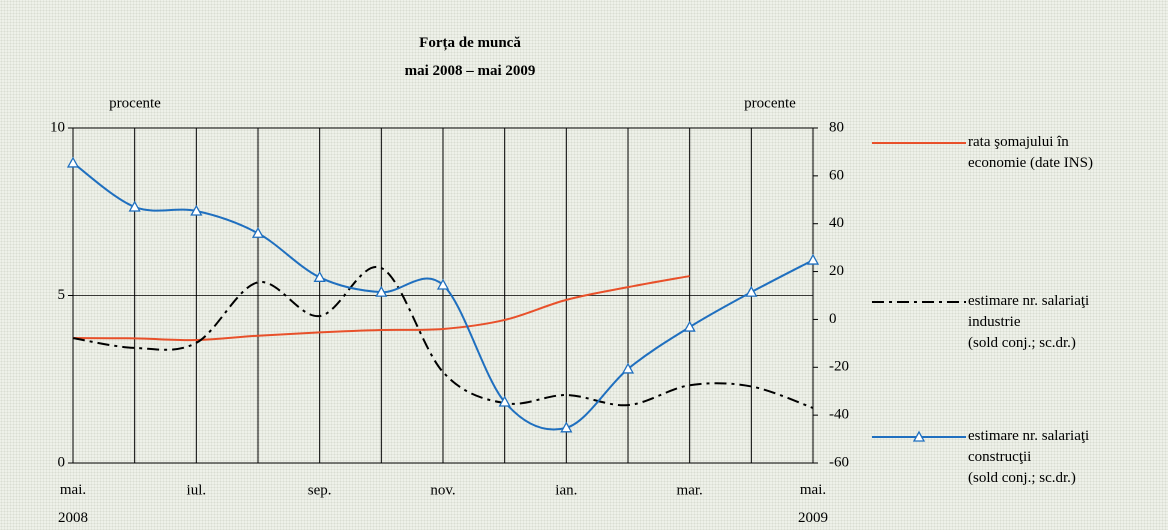 This screenshot has width=1168, height=530. Describe the element at coordinates (320, 490) in the screenshot. I see `x-tick-label: sep.` at that location.